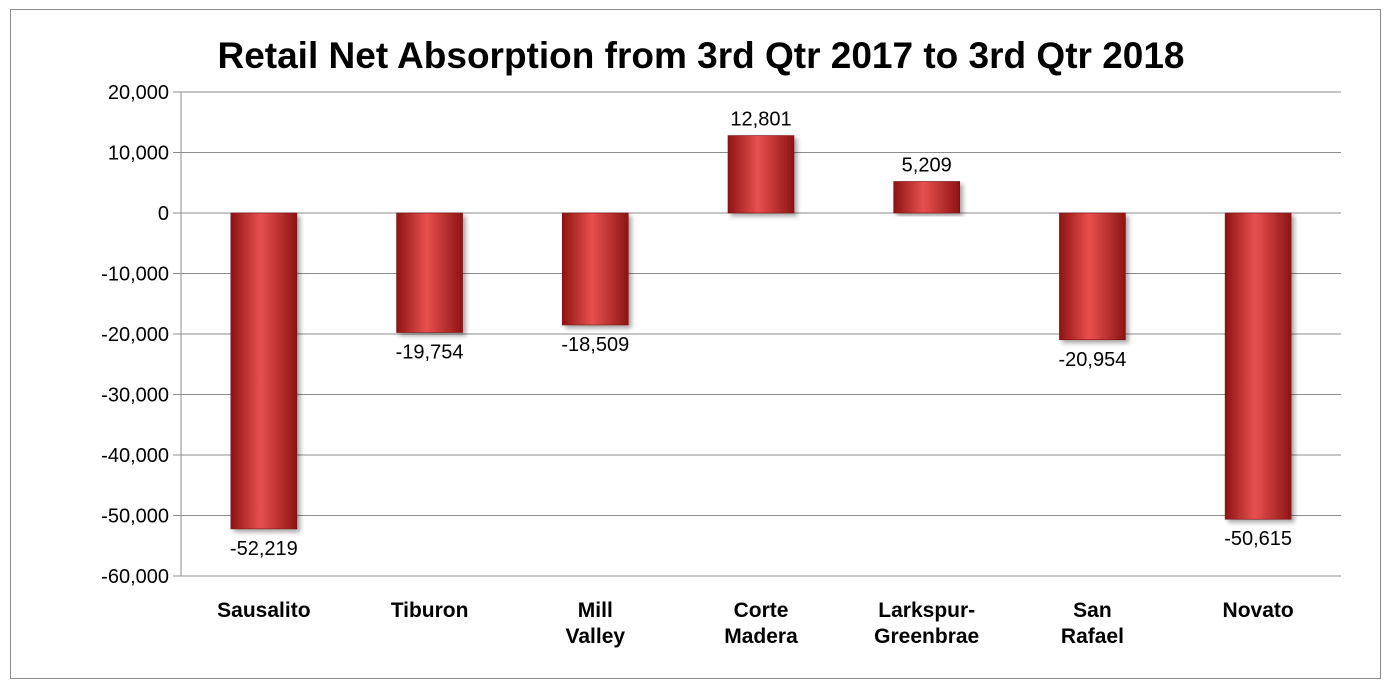 The width and height of the screenshot is (1390, 683). What do you see at coordinates (135, 275) in the screenshot?
I see `y-tick-label: -10,000` at bounding box center [135, 275].